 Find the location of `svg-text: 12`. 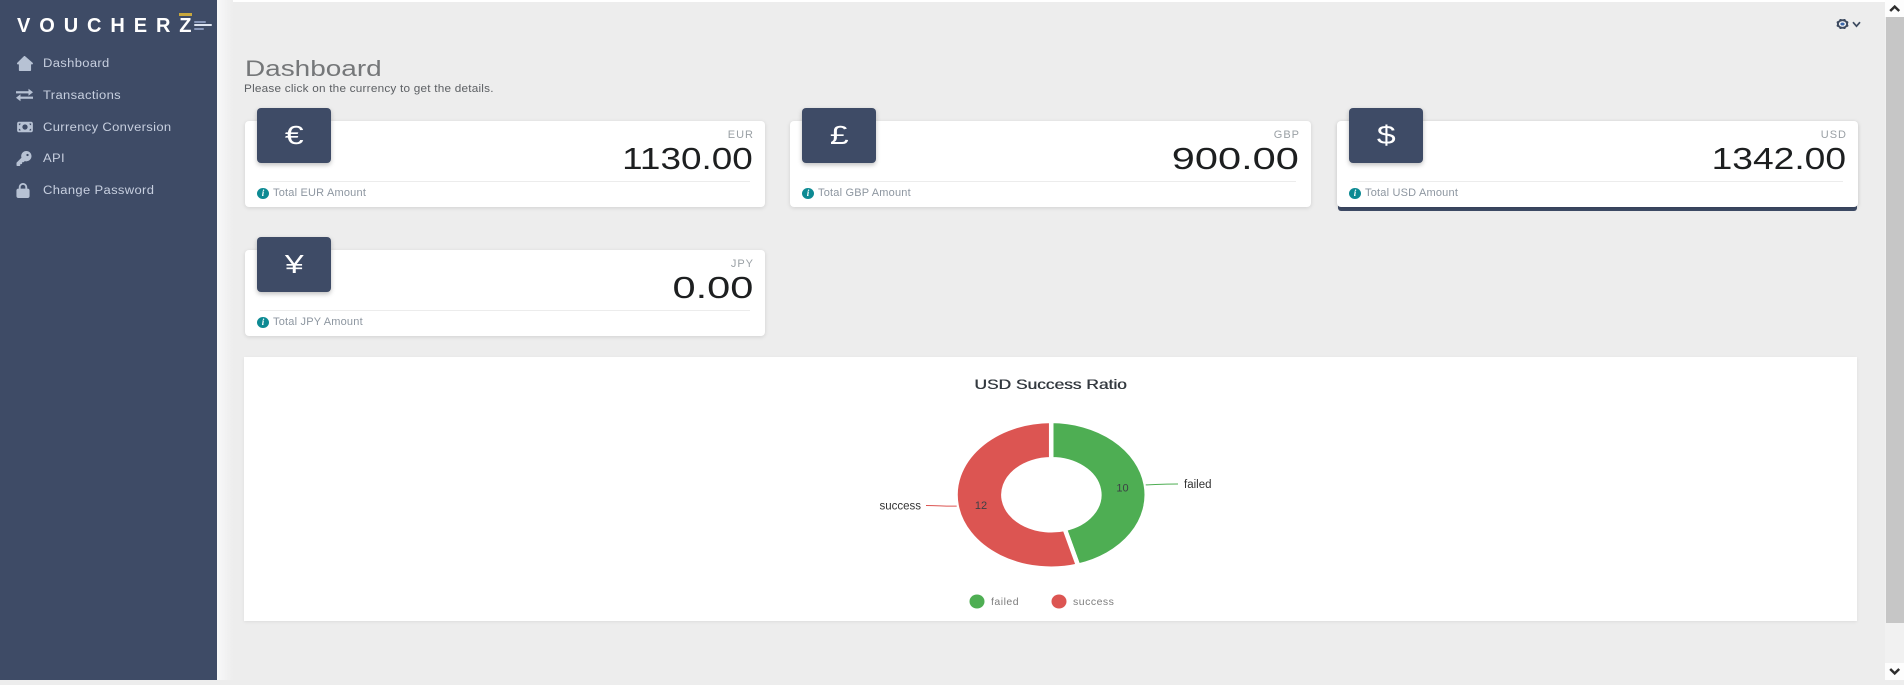

svg-text: 12 is located at coordinates (981, 506).